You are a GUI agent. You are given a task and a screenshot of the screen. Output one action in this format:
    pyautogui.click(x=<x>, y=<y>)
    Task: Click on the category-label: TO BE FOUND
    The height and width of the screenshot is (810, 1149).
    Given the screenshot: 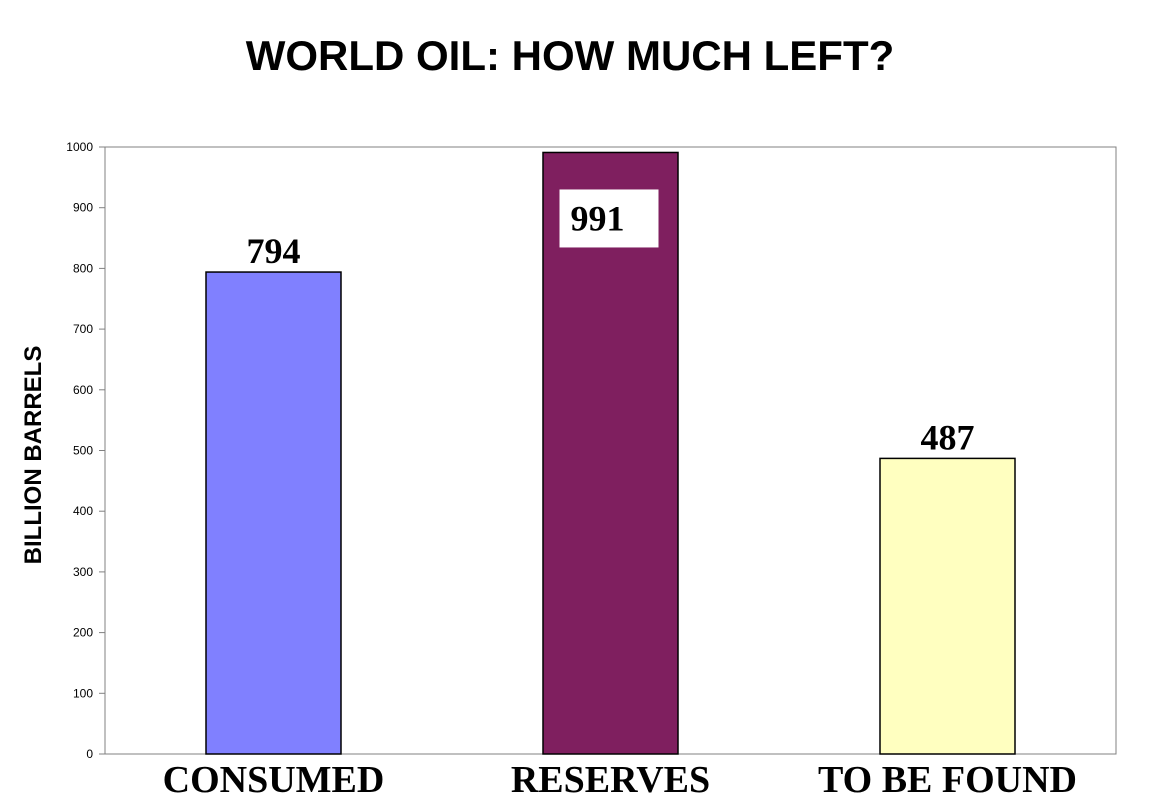 What is the action you would take?
    pyautogui.click(x=947, y=780)
    